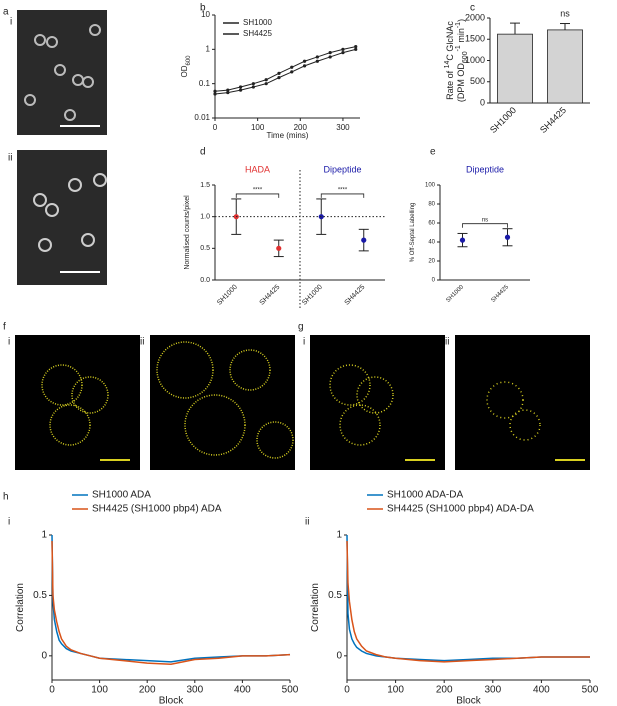 Image resolution: width=617 pixels, height=706 pixels. Describe the element at coordinates (203, 152) in the screenshot. I see `panel-label: d` at that location.